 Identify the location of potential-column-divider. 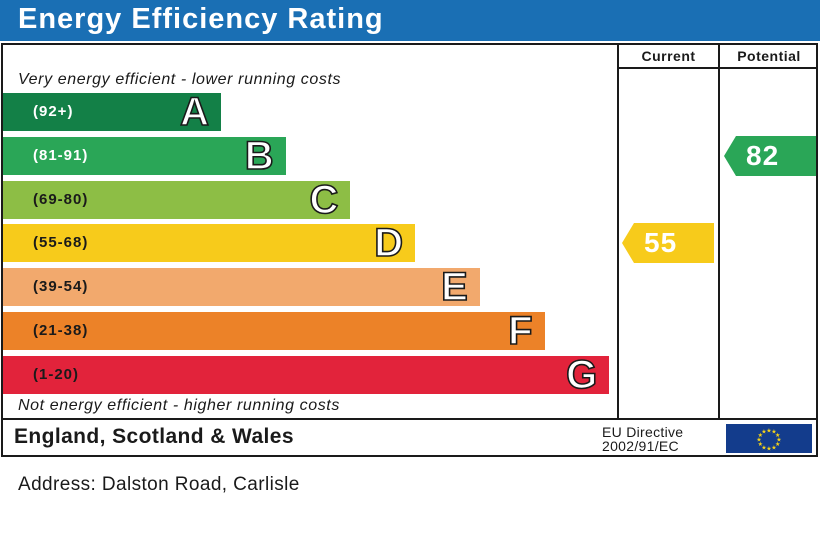
(719, 231).